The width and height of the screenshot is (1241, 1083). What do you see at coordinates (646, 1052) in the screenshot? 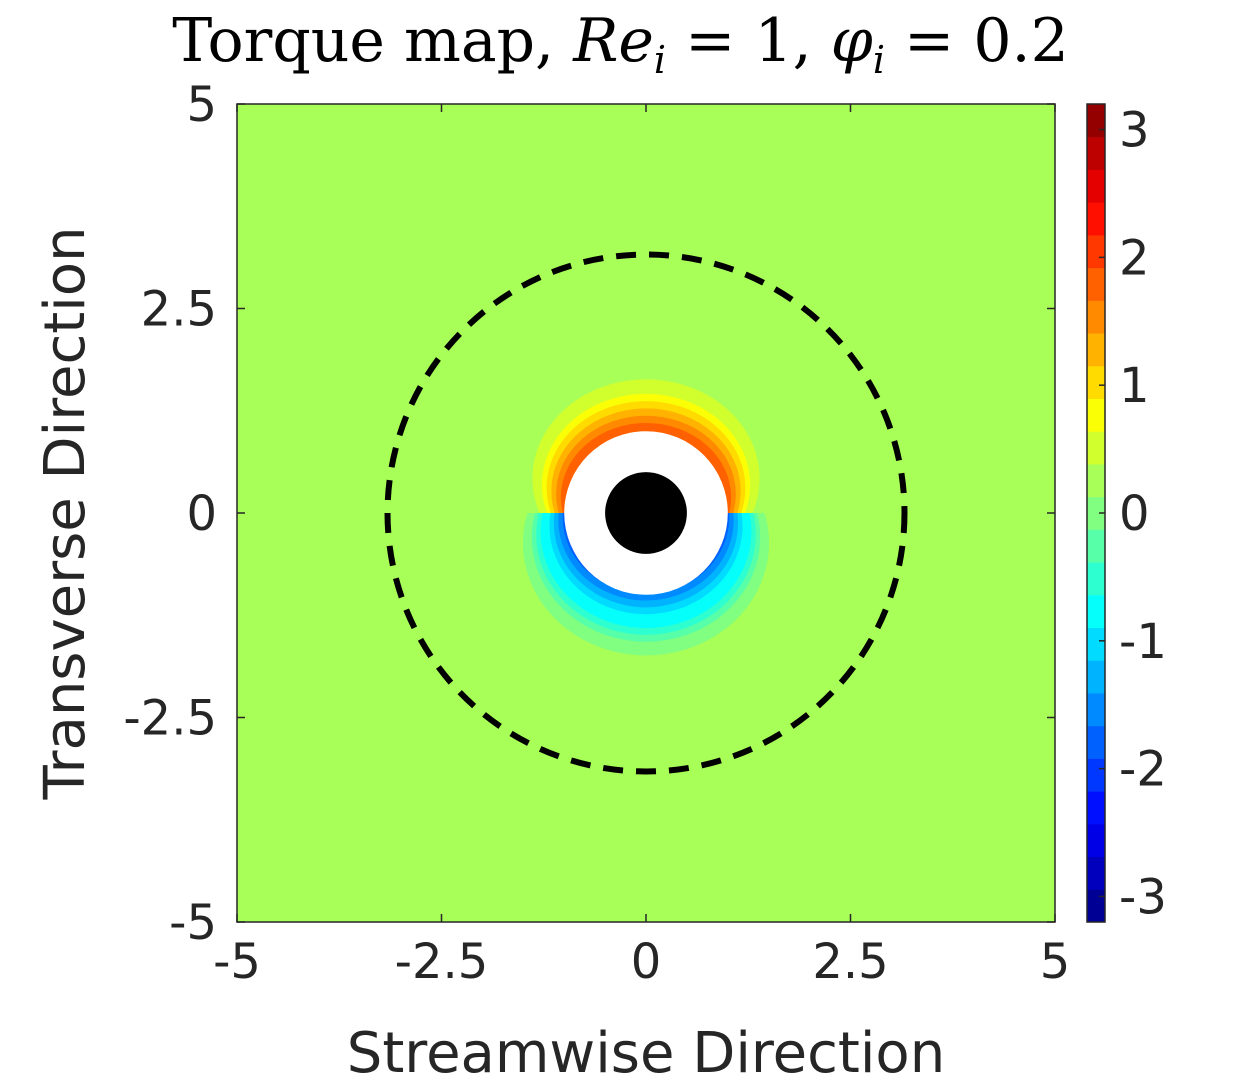
I see `x-axis-label: Streamwise Direction` at bounding box center [646, 1052].